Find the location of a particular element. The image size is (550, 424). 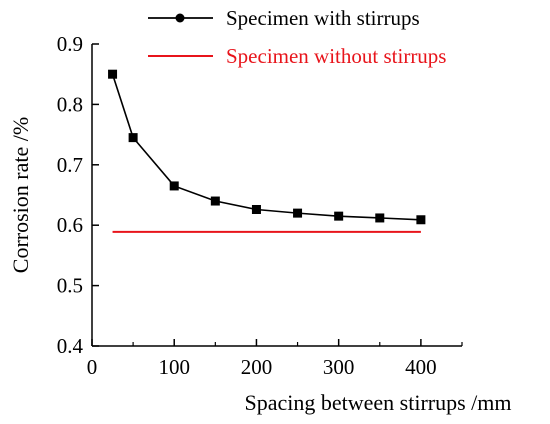

legend-marker is located at coordinates (180, 18).